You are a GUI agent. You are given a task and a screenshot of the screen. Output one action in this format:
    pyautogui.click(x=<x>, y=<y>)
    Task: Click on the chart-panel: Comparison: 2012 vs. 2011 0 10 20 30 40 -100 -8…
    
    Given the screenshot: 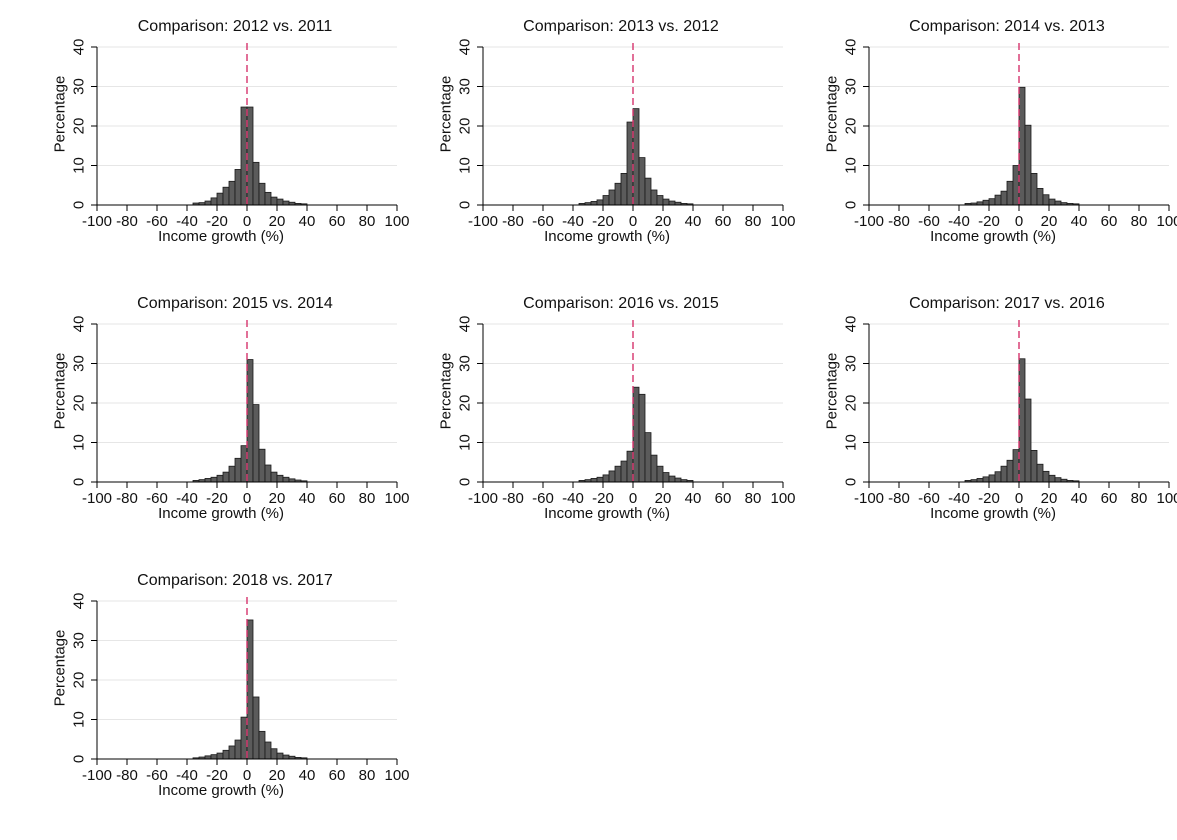 What is the action you would take?
    pyautogui.click(x=231, y=131)
    